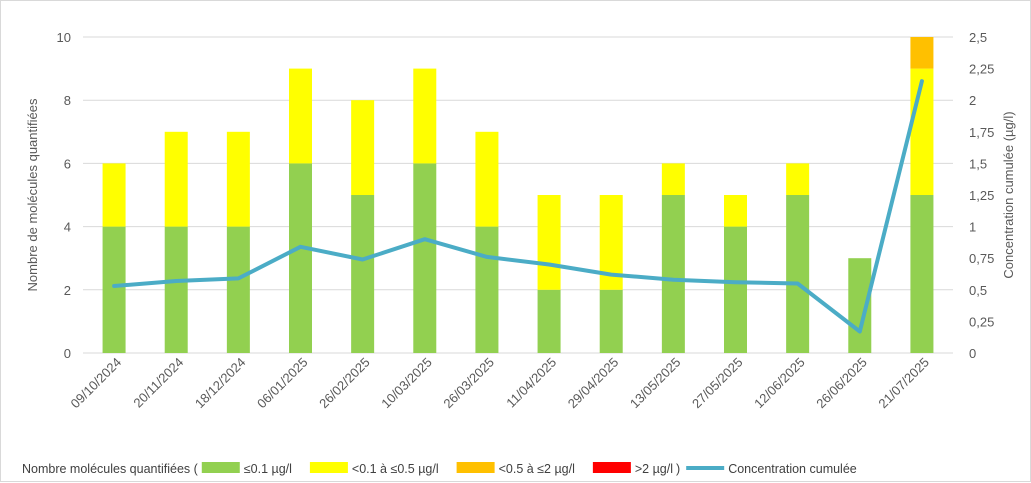 This screenshot has height=483, width=1031. I want to click on y-tick-label: 10, so click(64, 37).